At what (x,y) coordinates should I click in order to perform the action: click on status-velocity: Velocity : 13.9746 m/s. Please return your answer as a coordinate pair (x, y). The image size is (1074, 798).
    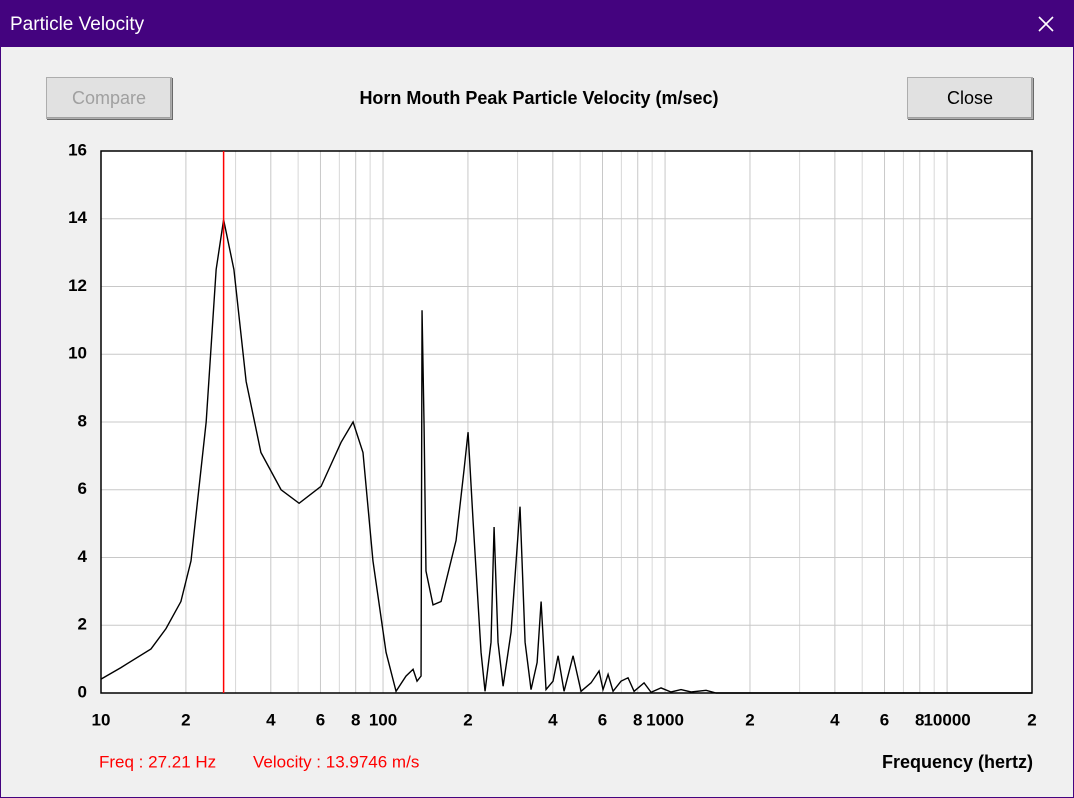
    Looking at the image, I should click on (336, 761).